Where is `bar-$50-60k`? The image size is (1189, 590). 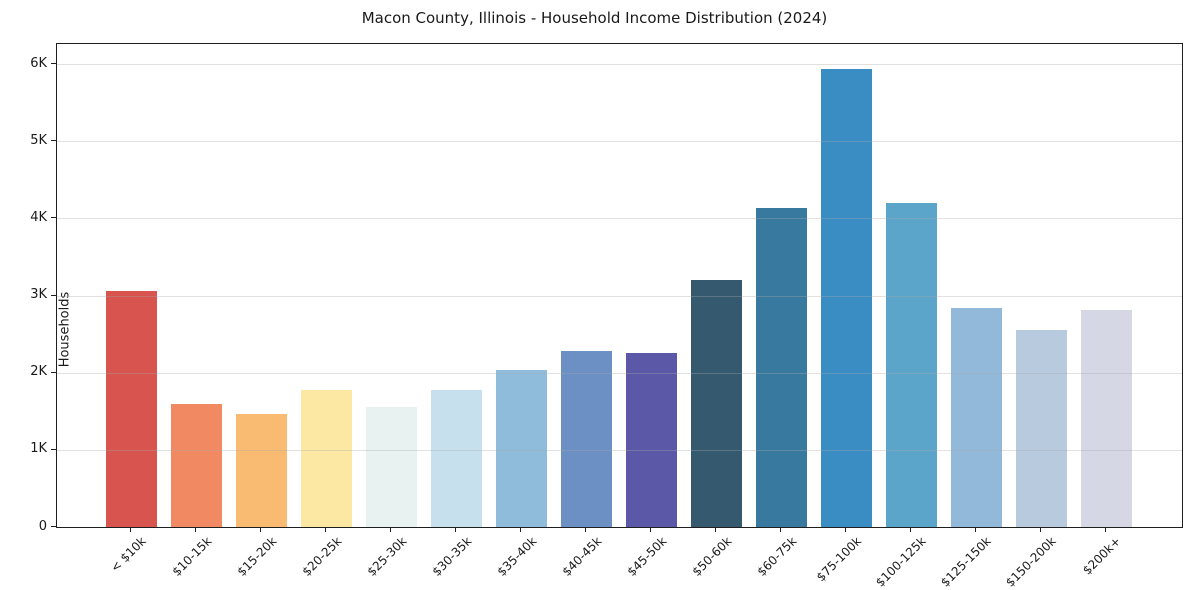
bar-$50-60k is located at coordinates (716, 403).